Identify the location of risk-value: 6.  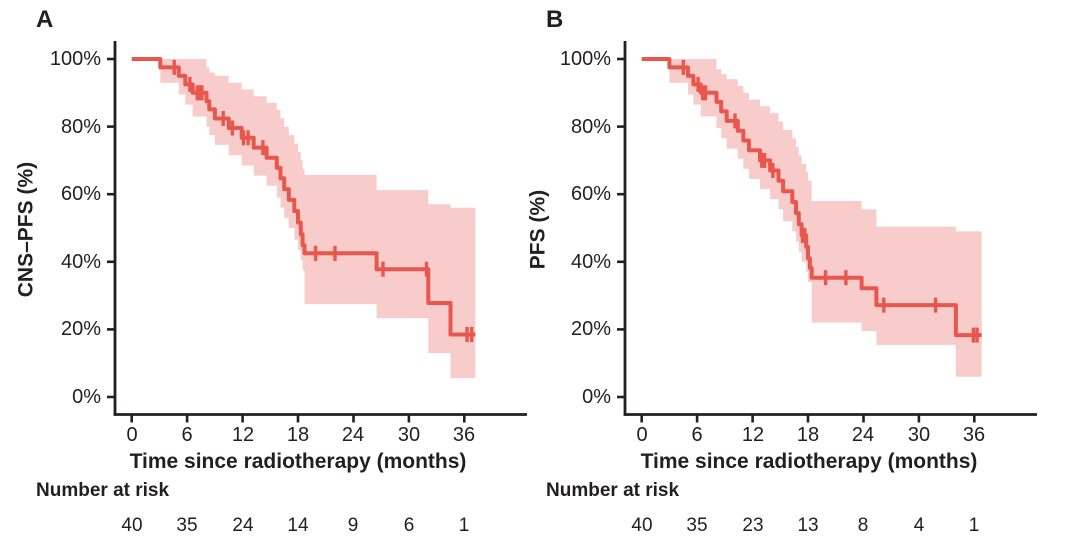
(409, 525).